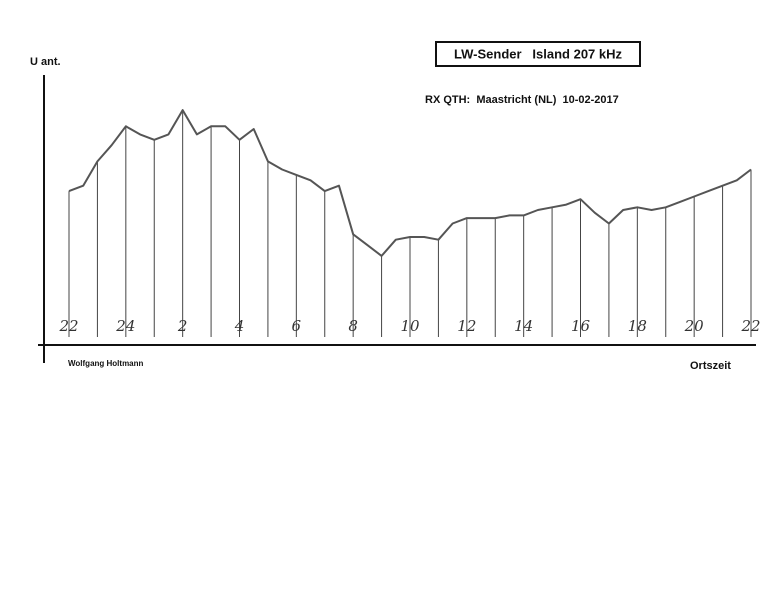  What do you see at coordinates (297, 326) in the screenshot?
I see `x-tick-label: 6` at bounding box center [297, 326].